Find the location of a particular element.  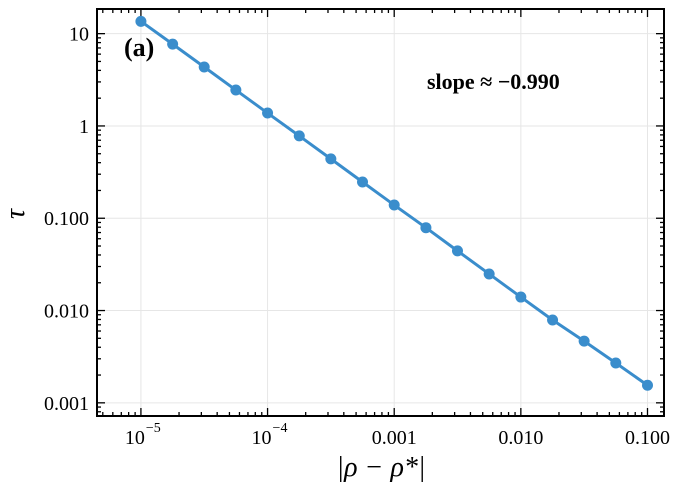

y-axis-label: τ is located at coordinates (15, 213).